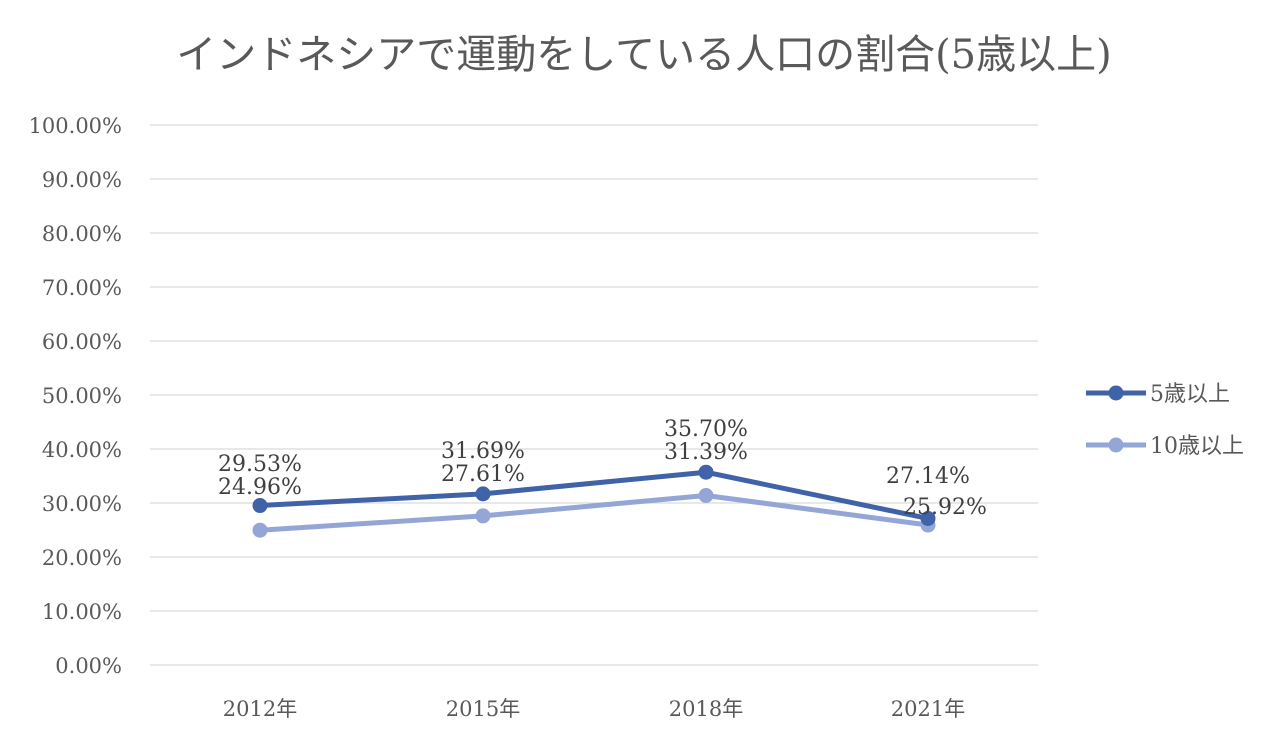 This screenshot has width=1288, height=744. I want to click on y-tick-label: 10.00%, so click(82, 612).